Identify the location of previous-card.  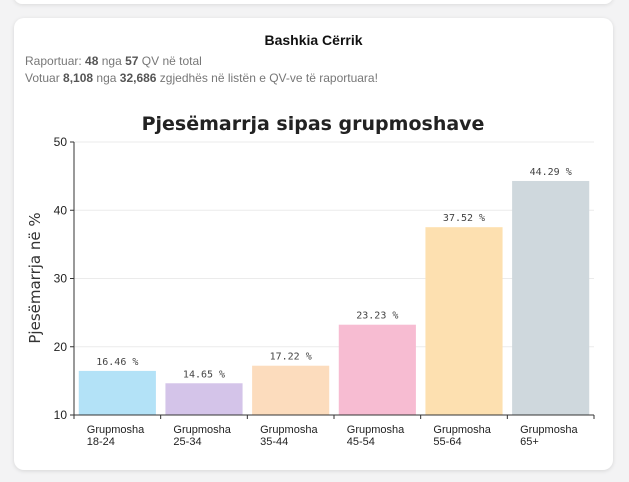
(313, 2).